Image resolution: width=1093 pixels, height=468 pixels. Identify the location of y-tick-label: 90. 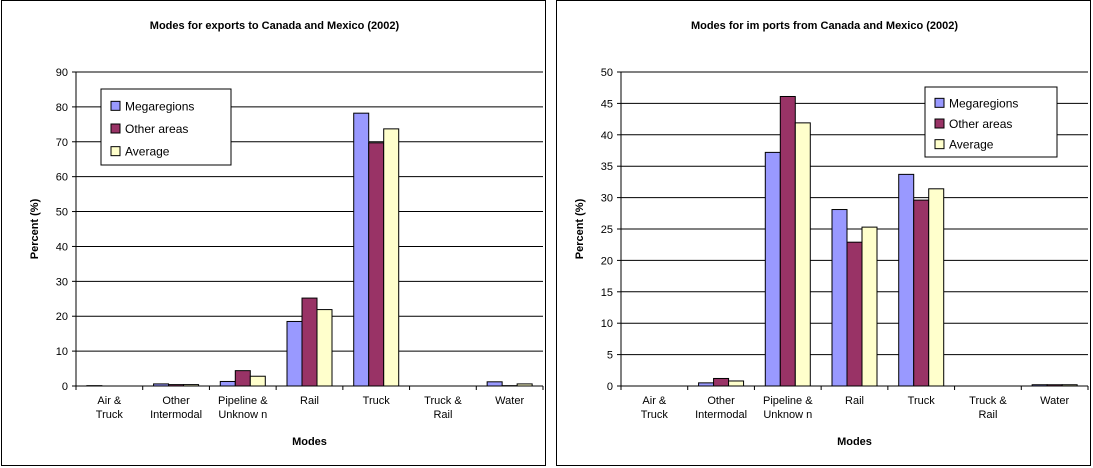
(62, 73).